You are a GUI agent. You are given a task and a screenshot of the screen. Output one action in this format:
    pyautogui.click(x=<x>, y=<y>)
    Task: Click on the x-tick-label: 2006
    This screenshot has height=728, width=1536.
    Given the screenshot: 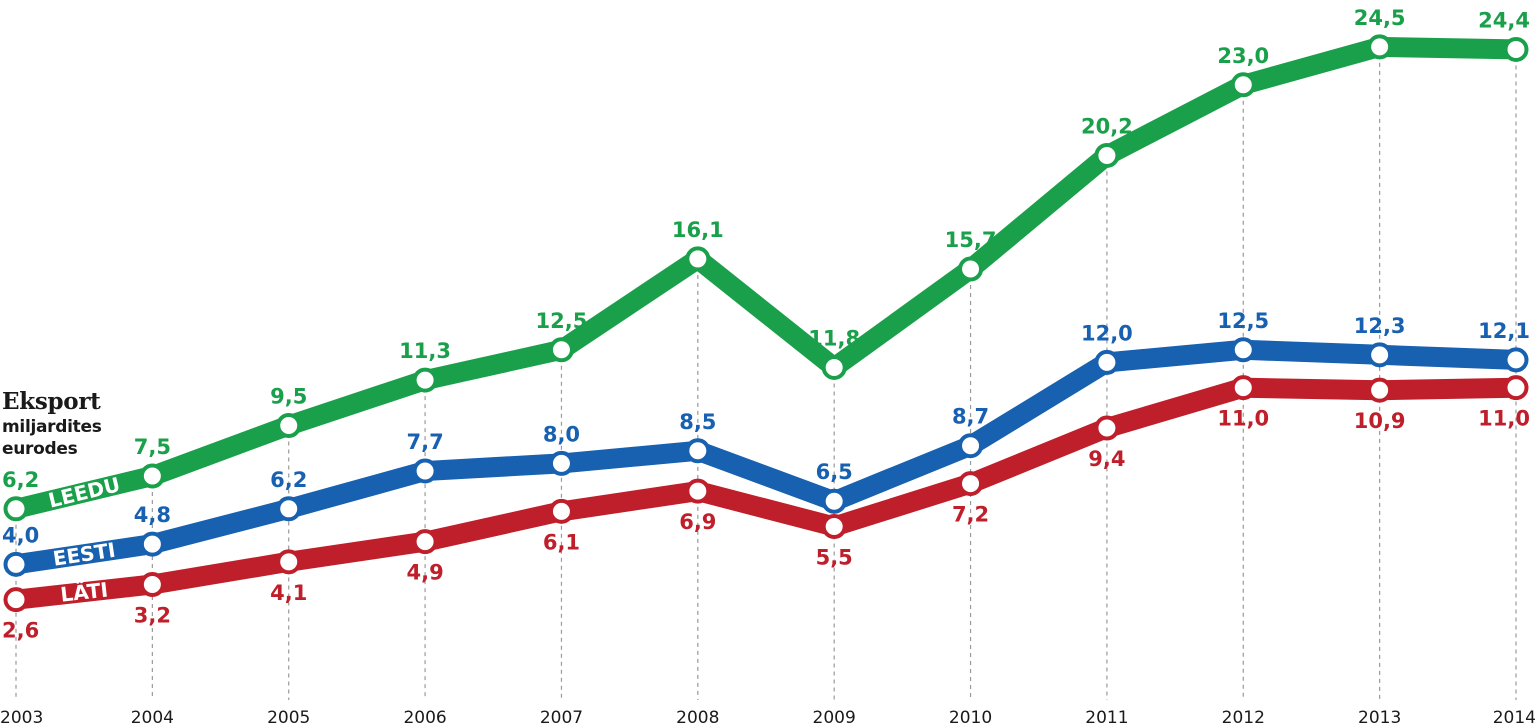 What is the action you would take?
    pyautogui.click(x=424, y=718)
    